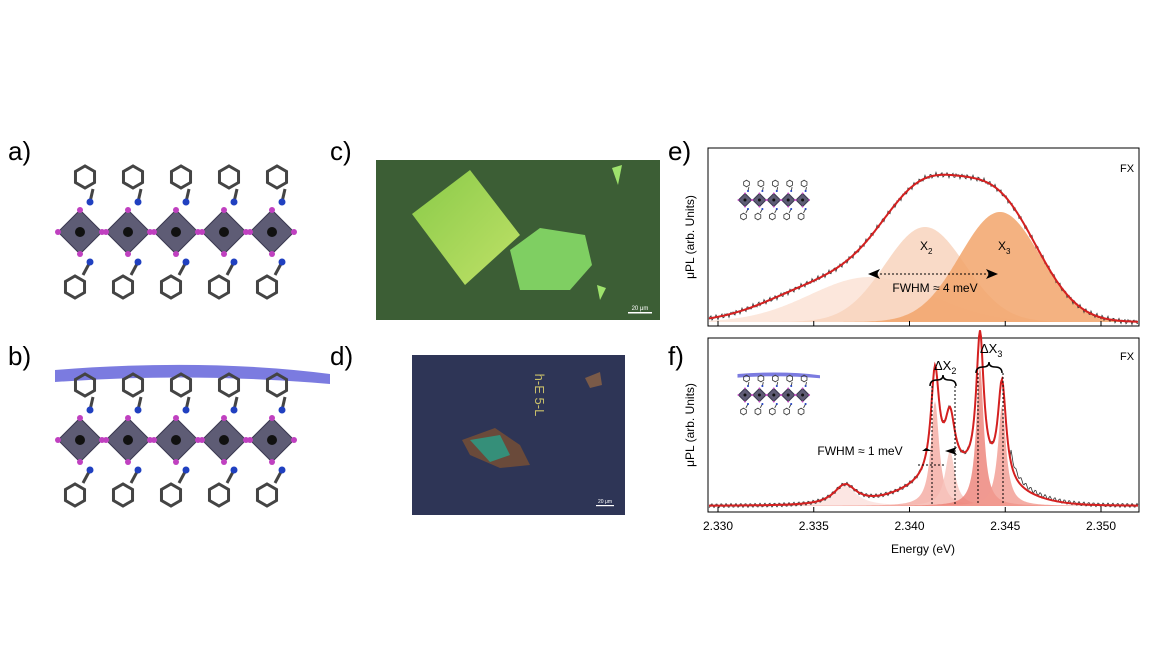  I want to click on marker-text: h-E 5-L, so click(539, 395).